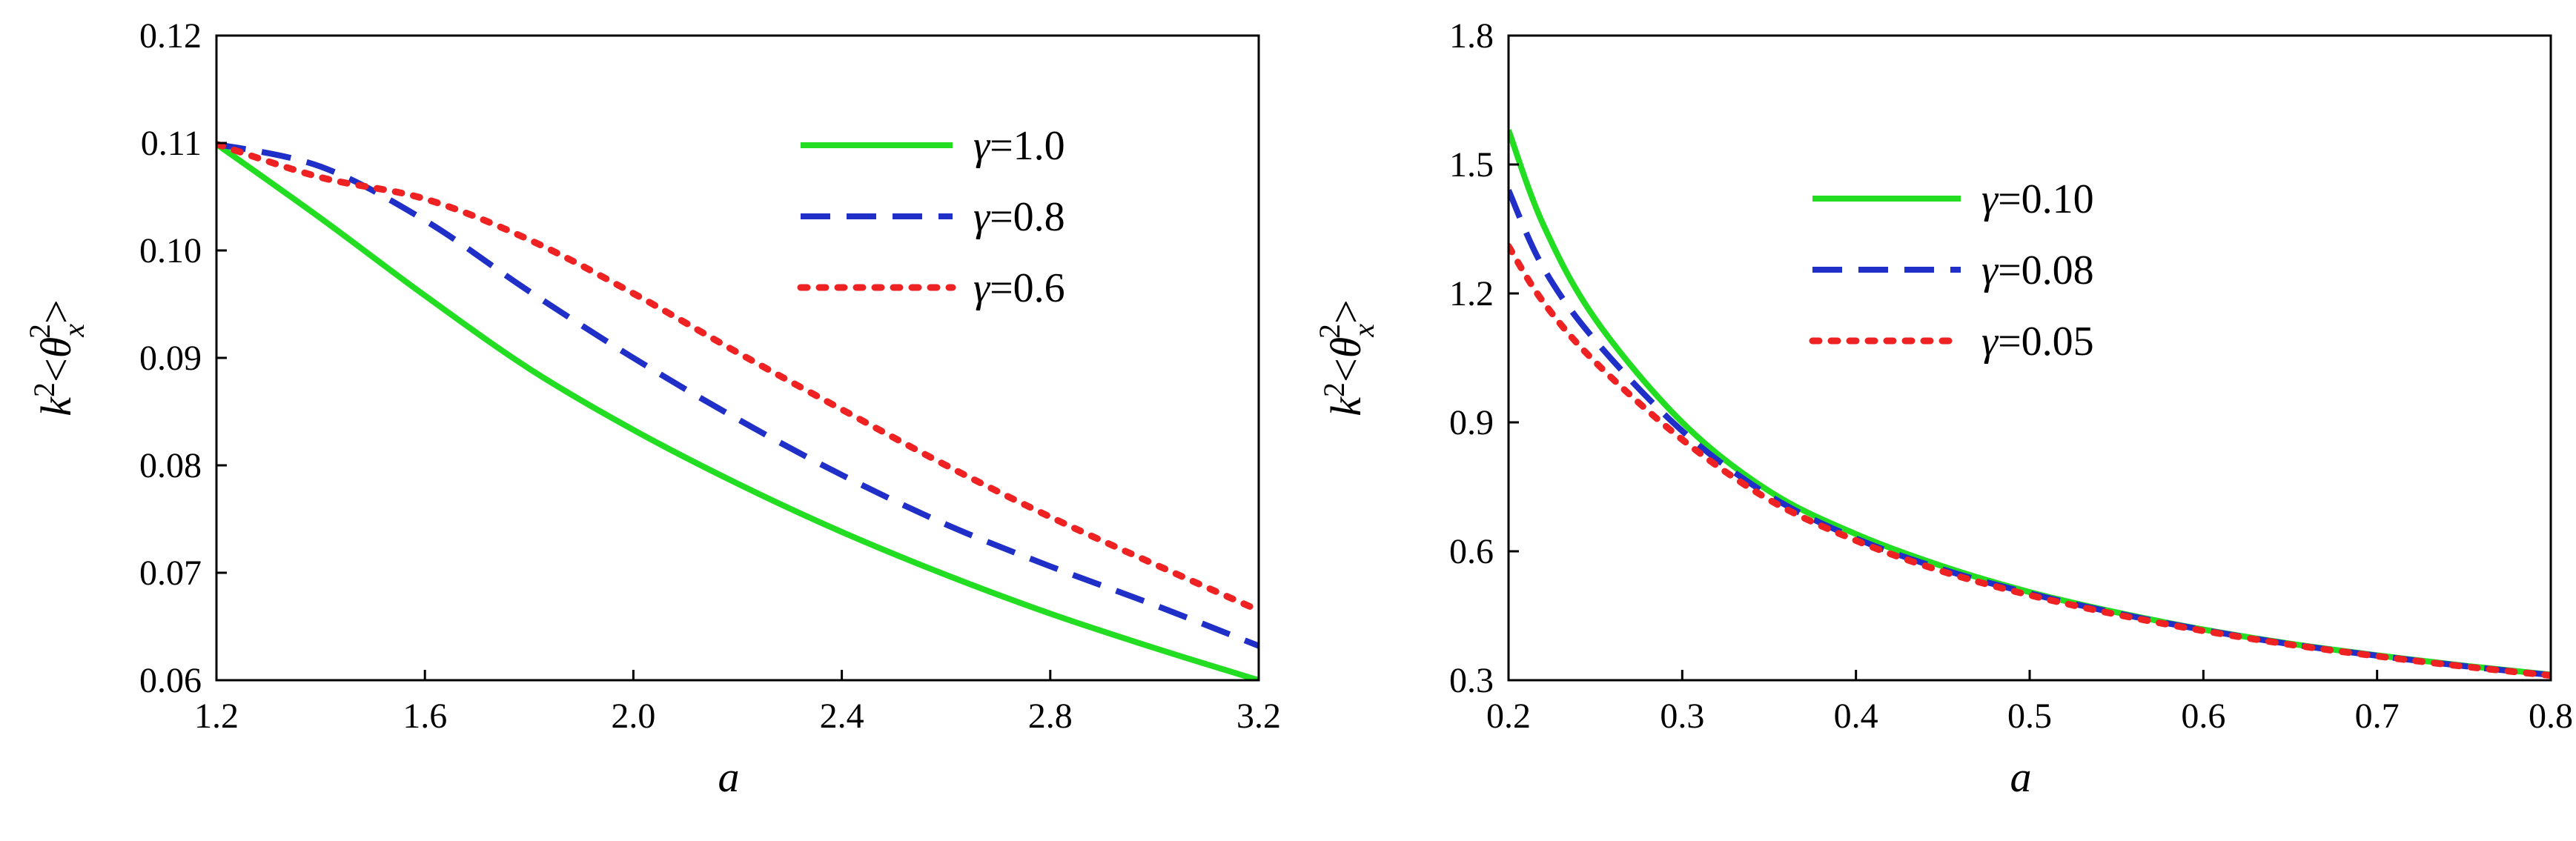  I want to click on legend-label-1: γ=1.0, so click(1019, 146).